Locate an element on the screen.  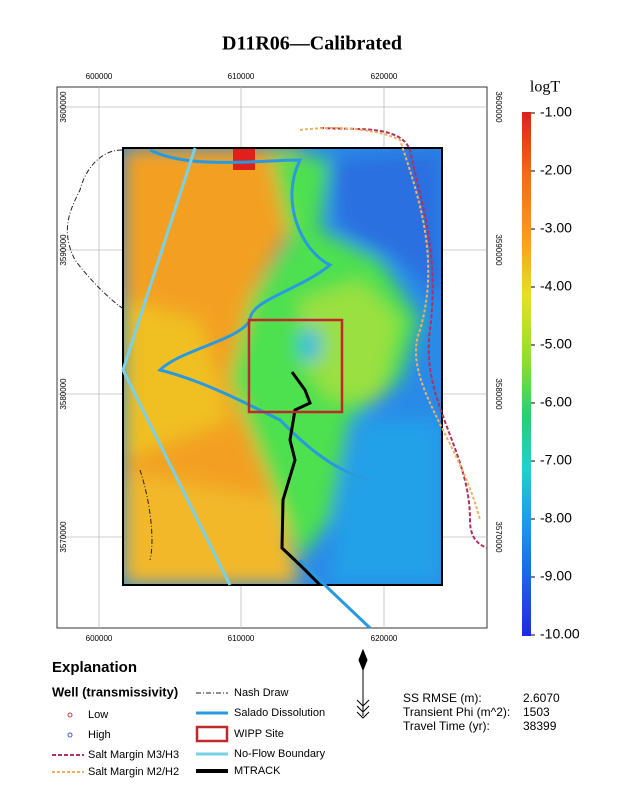
legend-label: Salado Dissolution is located at coordinates (279, 713).